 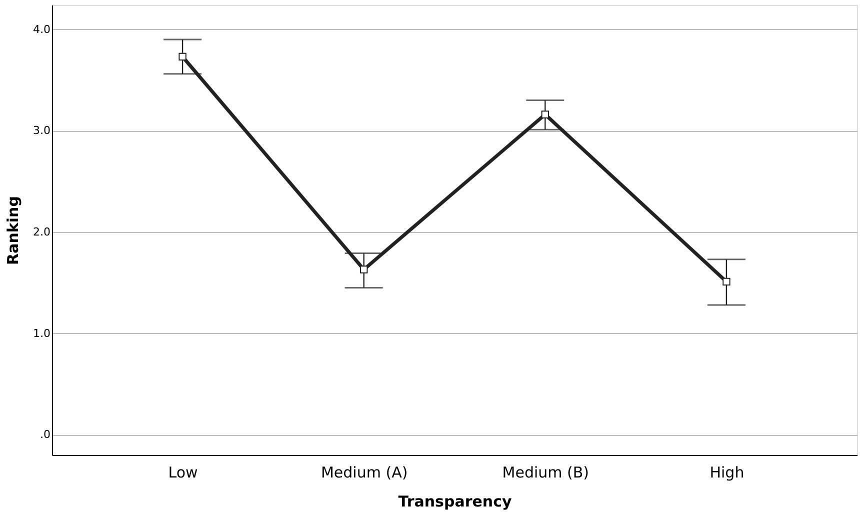 What do you see at coordinates (546, 473) in the screenshot?
I see `x-tick-label: Medium (B)` at bounding box center [546, 473].